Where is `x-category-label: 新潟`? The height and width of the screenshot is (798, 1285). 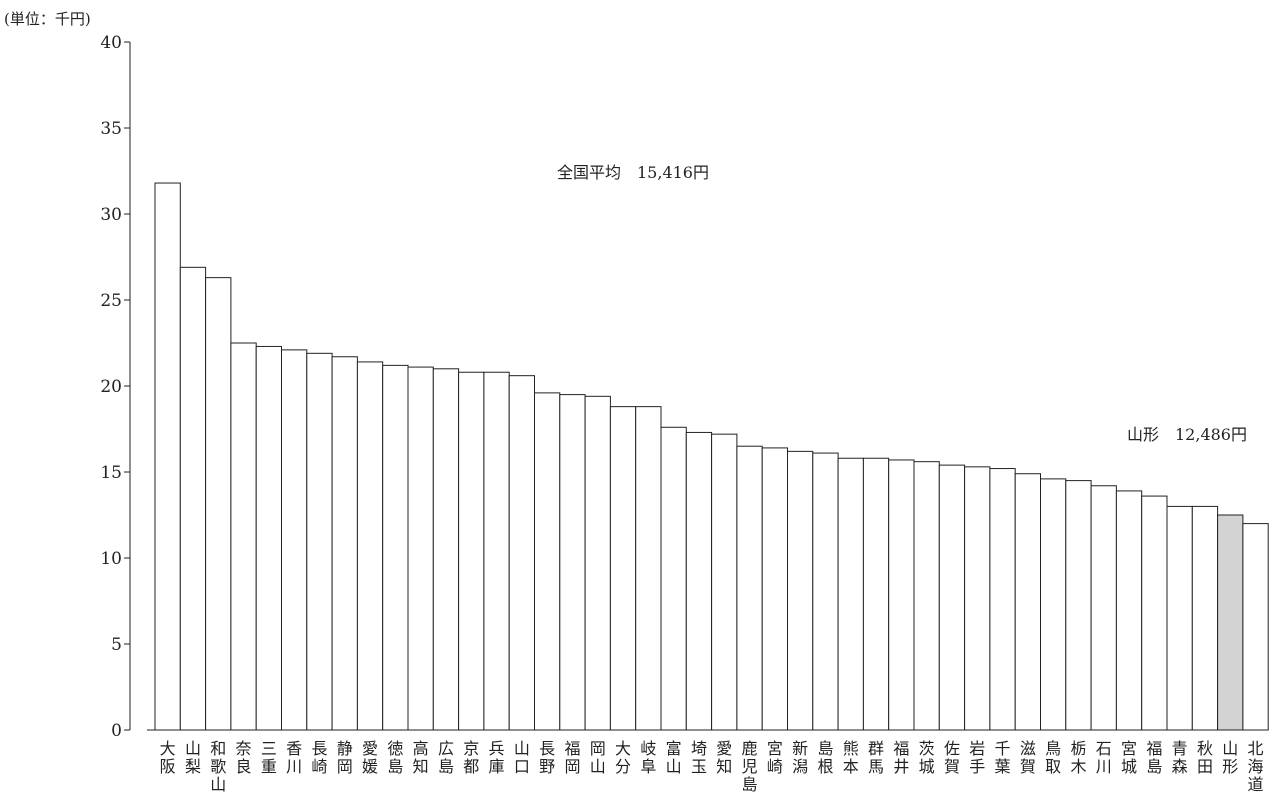 x-category-label: 新潟 is located at coordinates (800, 757).